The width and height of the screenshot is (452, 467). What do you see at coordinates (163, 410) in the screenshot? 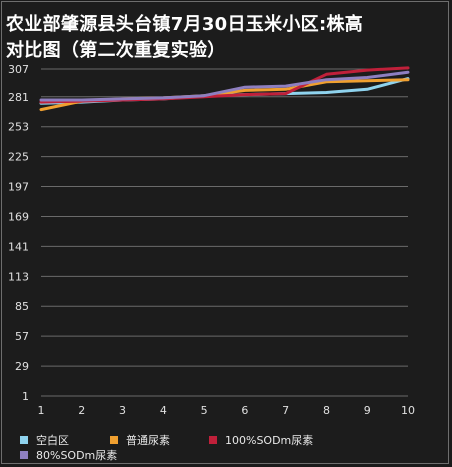
I see `x-tick-label: 4` at bounding box center [163, 410].